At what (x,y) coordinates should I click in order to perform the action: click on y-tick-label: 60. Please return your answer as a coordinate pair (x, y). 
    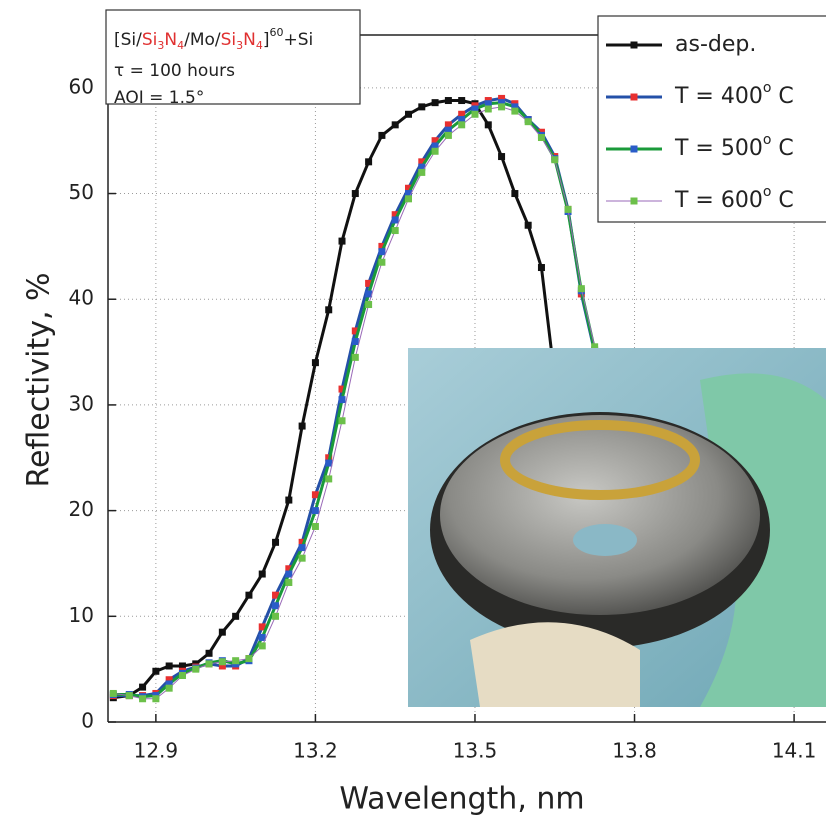
    Looking at the image, I should click on (81, 86).